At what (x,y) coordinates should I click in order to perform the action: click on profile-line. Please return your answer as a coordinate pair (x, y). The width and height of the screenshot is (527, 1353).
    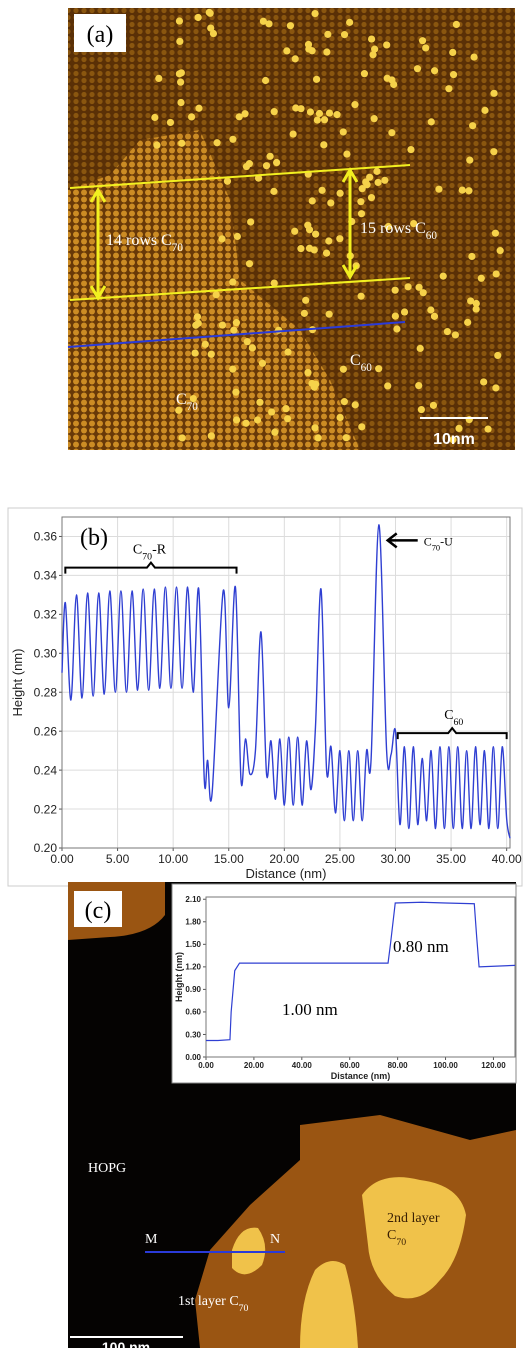
    Looking at the image, I should click on (361, 971).